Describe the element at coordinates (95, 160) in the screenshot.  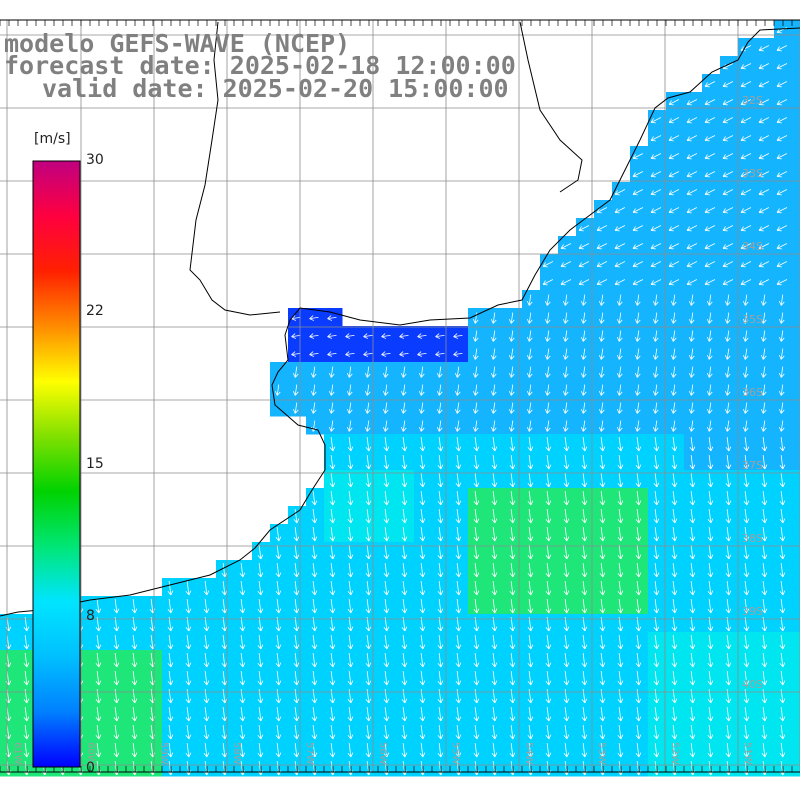
I see `colorbar-tick: 30` at that location.